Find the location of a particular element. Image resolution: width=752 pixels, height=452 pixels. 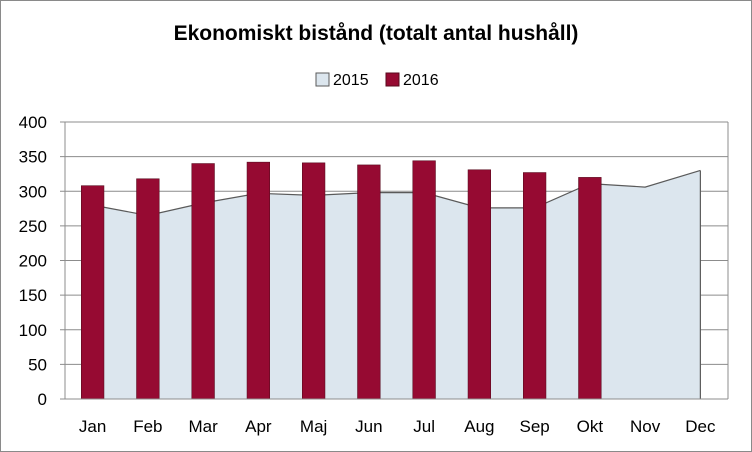

x-tick-label-mar: Mar is located at coordinates (203, 426).